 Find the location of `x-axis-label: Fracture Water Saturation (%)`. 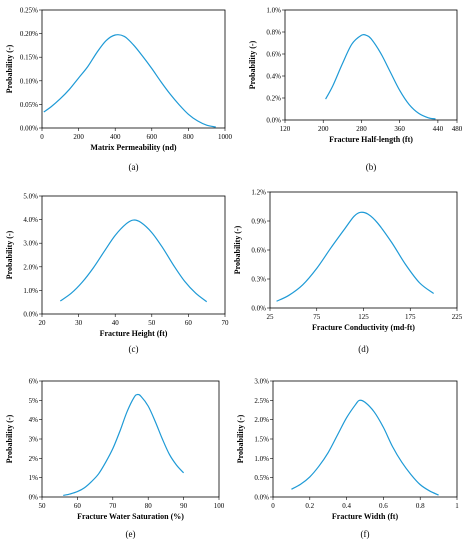

x-axis-label: Fracture Water Saturation (%) is located at coordinates (130, 516).